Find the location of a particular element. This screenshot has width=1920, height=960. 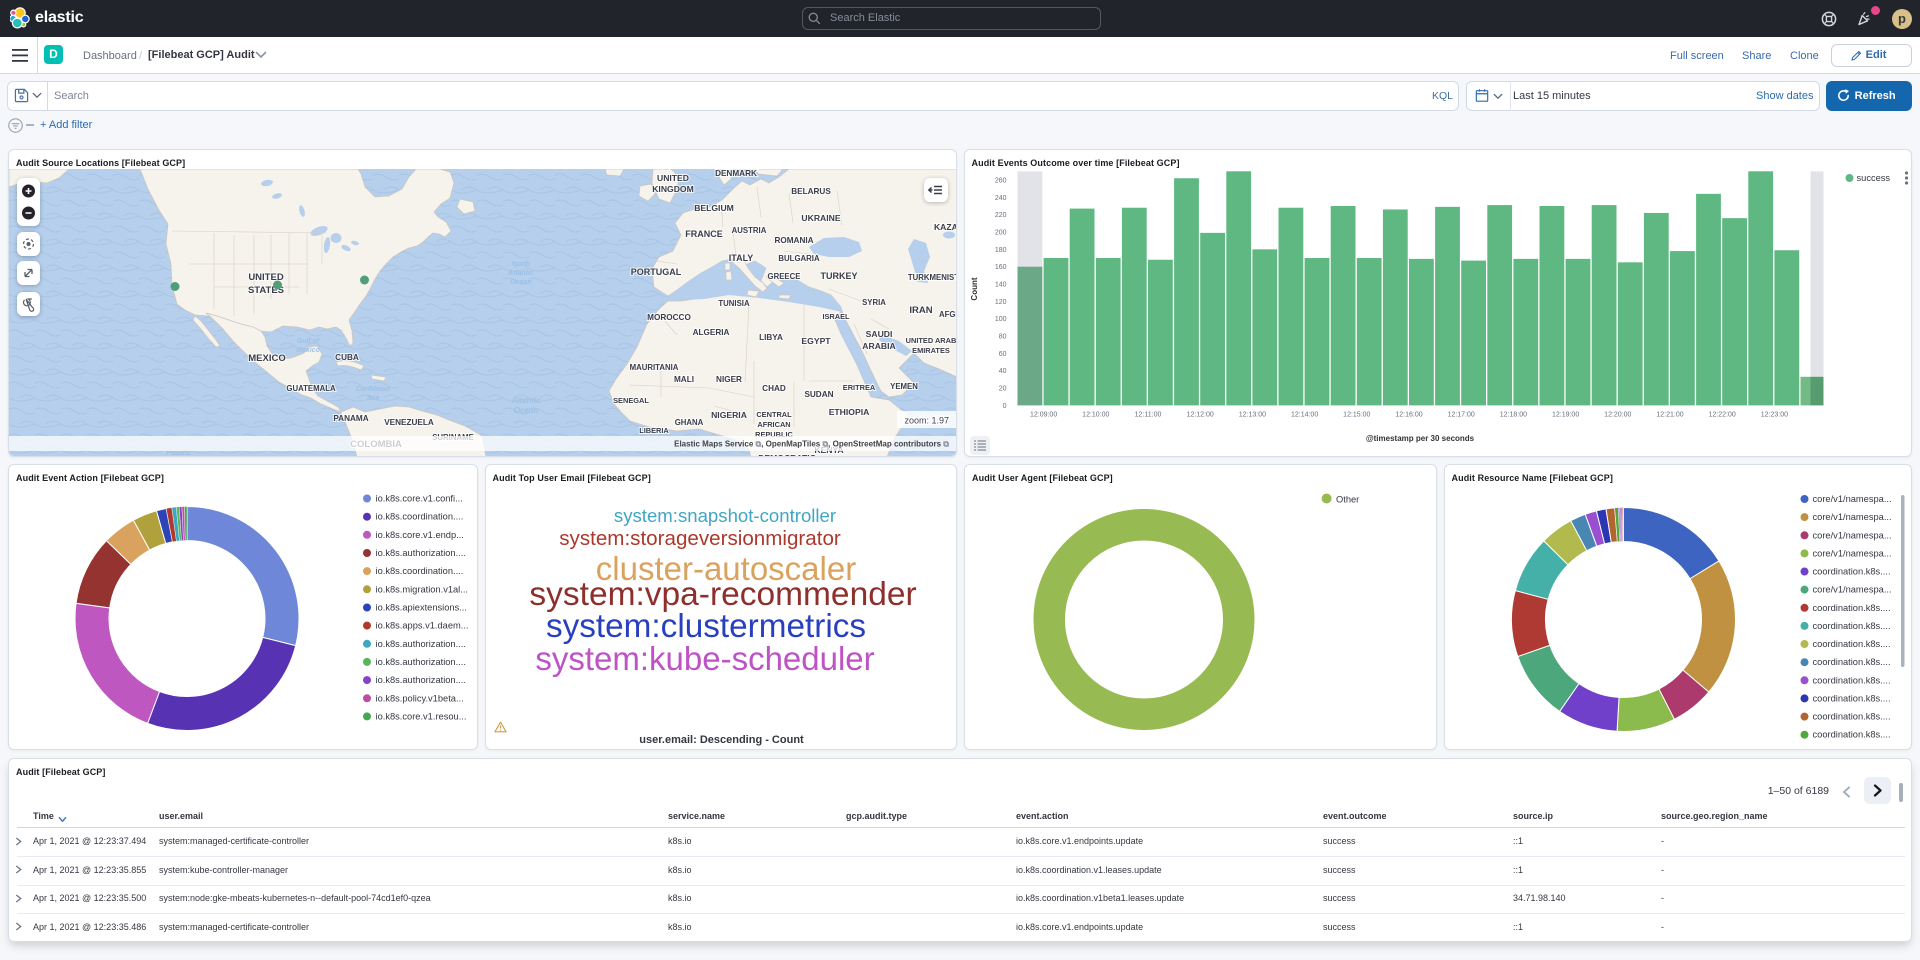

svg-text: 260 is located at coordinates (1000, 181).